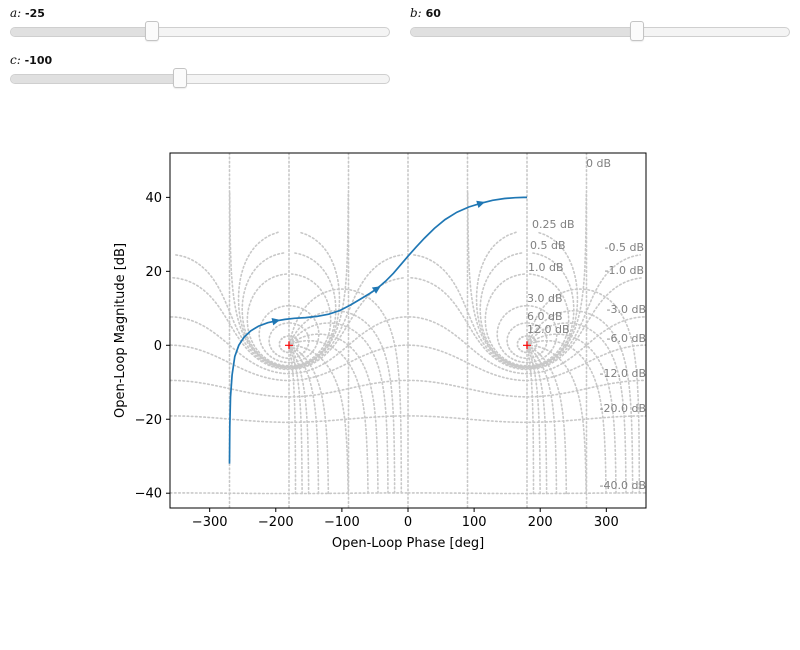 Image resolution: width=800 pixels, height=650 pixels. I want to click on contour-label: -6.0 dB, so click(627, 338).